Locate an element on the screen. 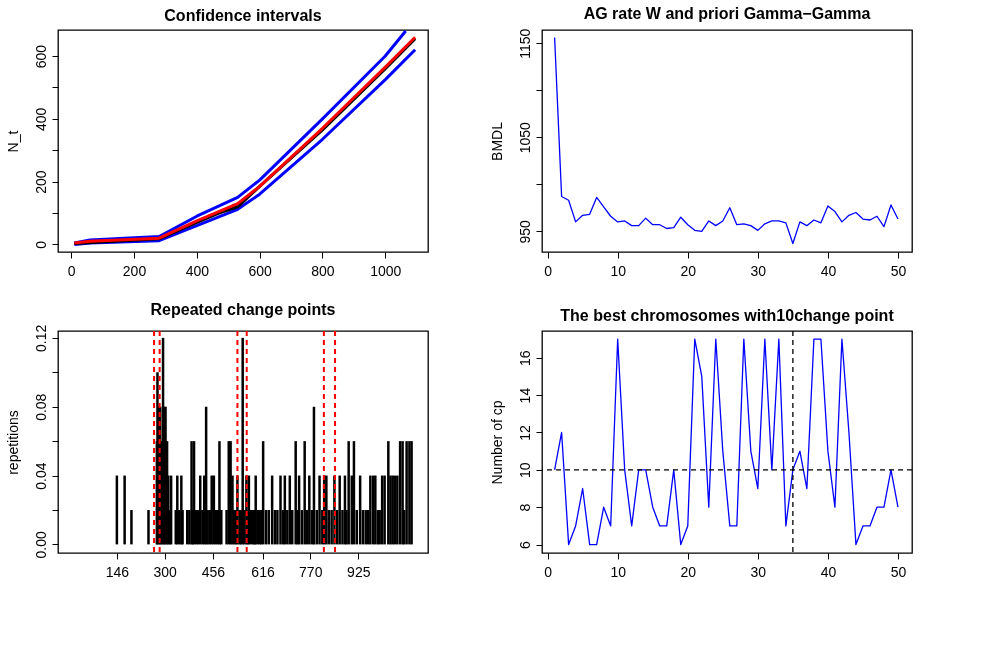 Image resolution: width=1008 pixels, height=645 pixels. y-tick-label: 1050 is located at coordinates (524, 137).